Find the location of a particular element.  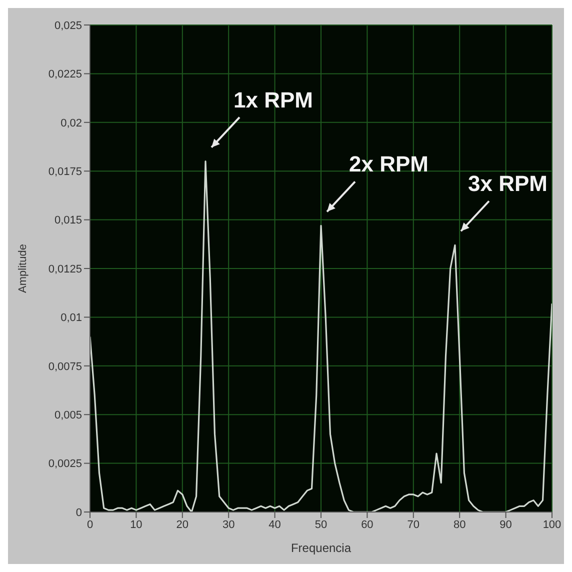

x-tick-label: 30 is located at coordinates (228, 524).